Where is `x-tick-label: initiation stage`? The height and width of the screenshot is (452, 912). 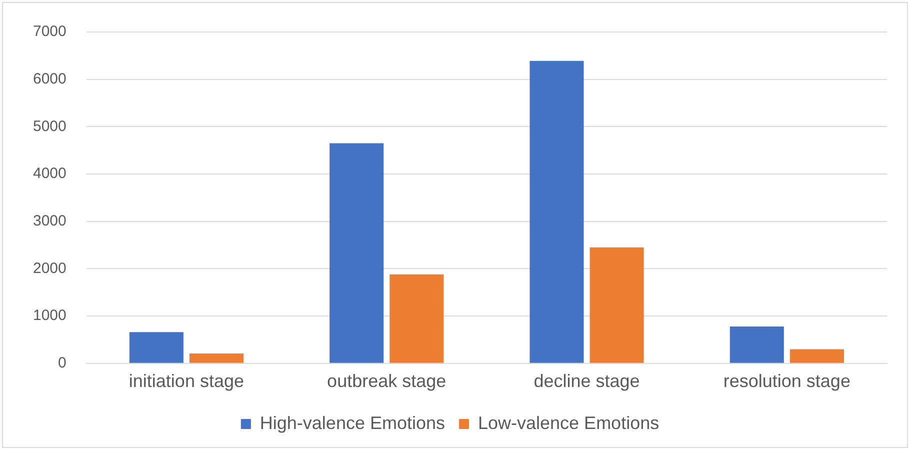 x-tick-label: initiation stage is located at coordinates (186, 381).